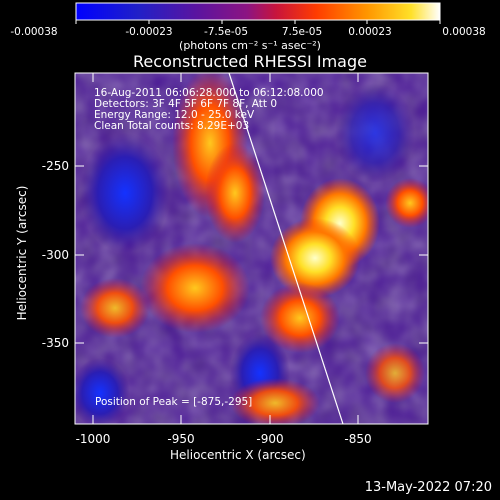  I want to click on colorbar-tick: 0.00038, so click(464, 32).